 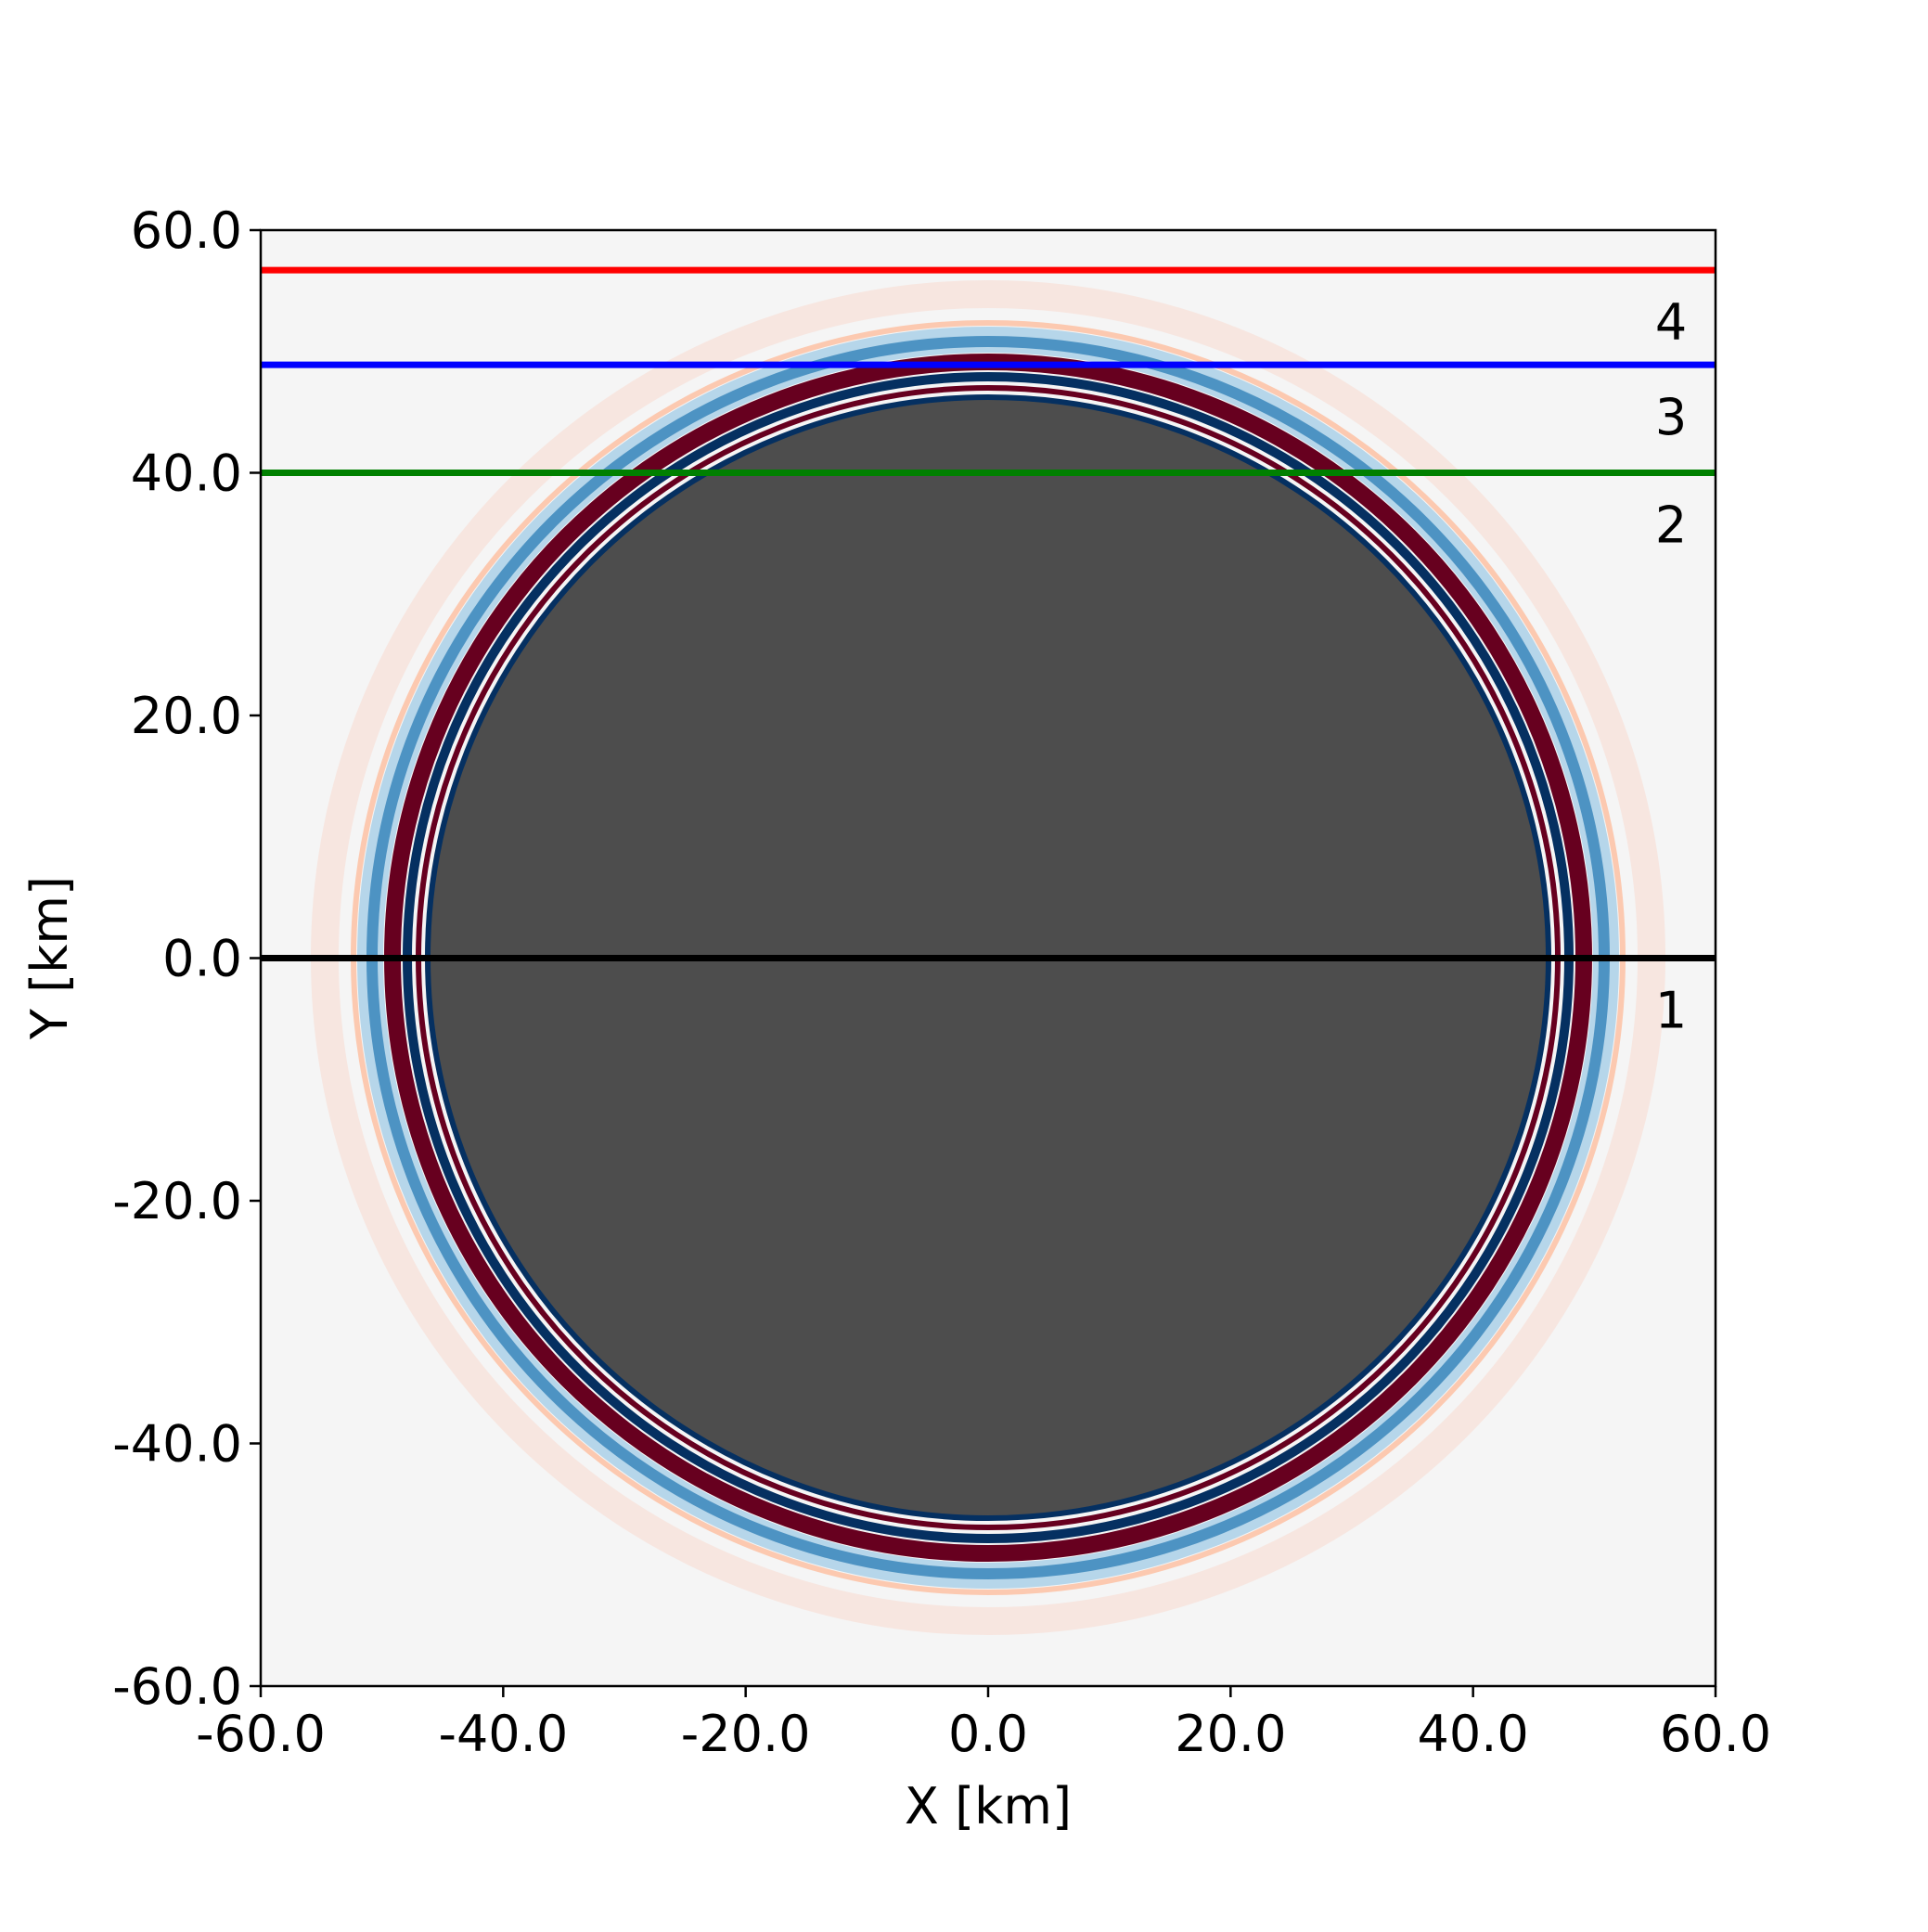 I want to click on x-tick-label: -40.0, so click(x=503, y=1734).